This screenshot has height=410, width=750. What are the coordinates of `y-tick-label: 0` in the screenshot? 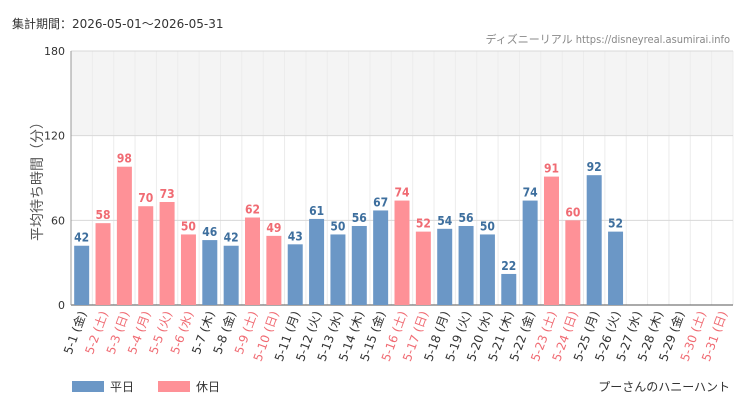 It's located at (61, 305).